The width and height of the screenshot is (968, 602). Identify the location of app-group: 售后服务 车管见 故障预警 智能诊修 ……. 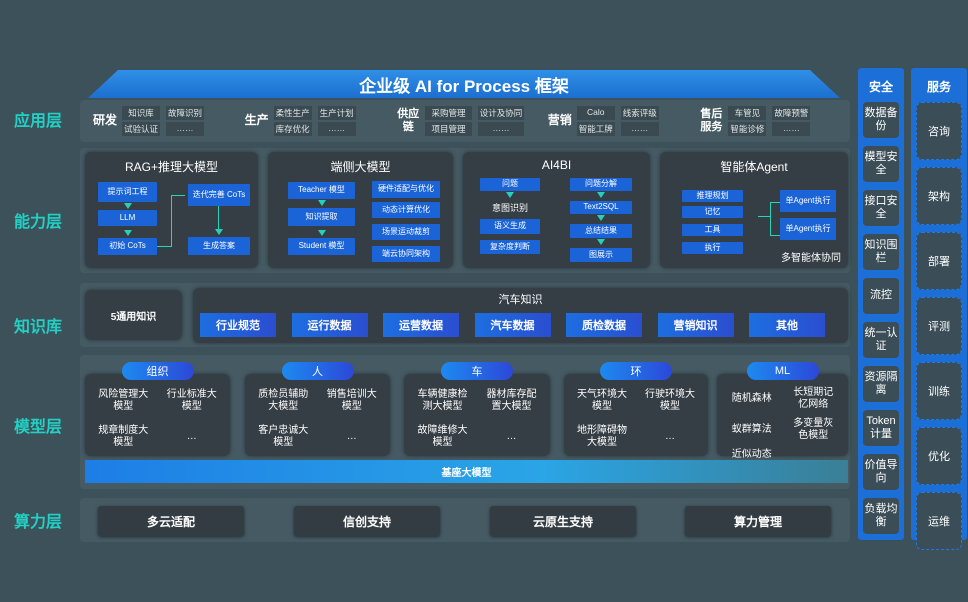
(774, 121).